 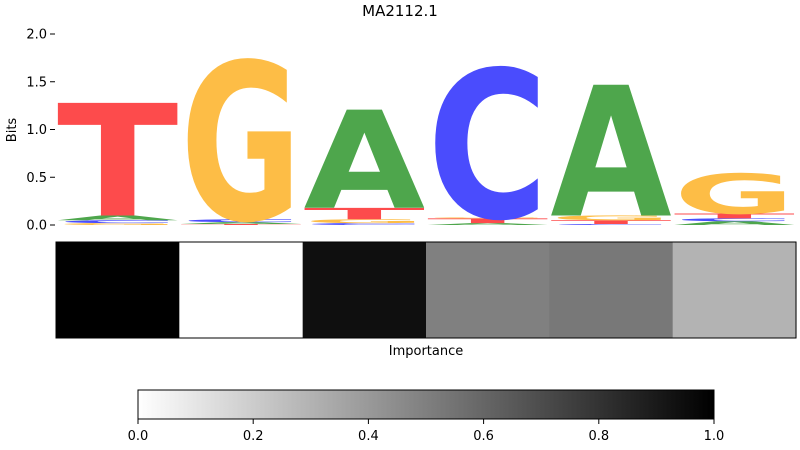 I want to click on y-tick-label: 1.5, so click(x=36, y=82).